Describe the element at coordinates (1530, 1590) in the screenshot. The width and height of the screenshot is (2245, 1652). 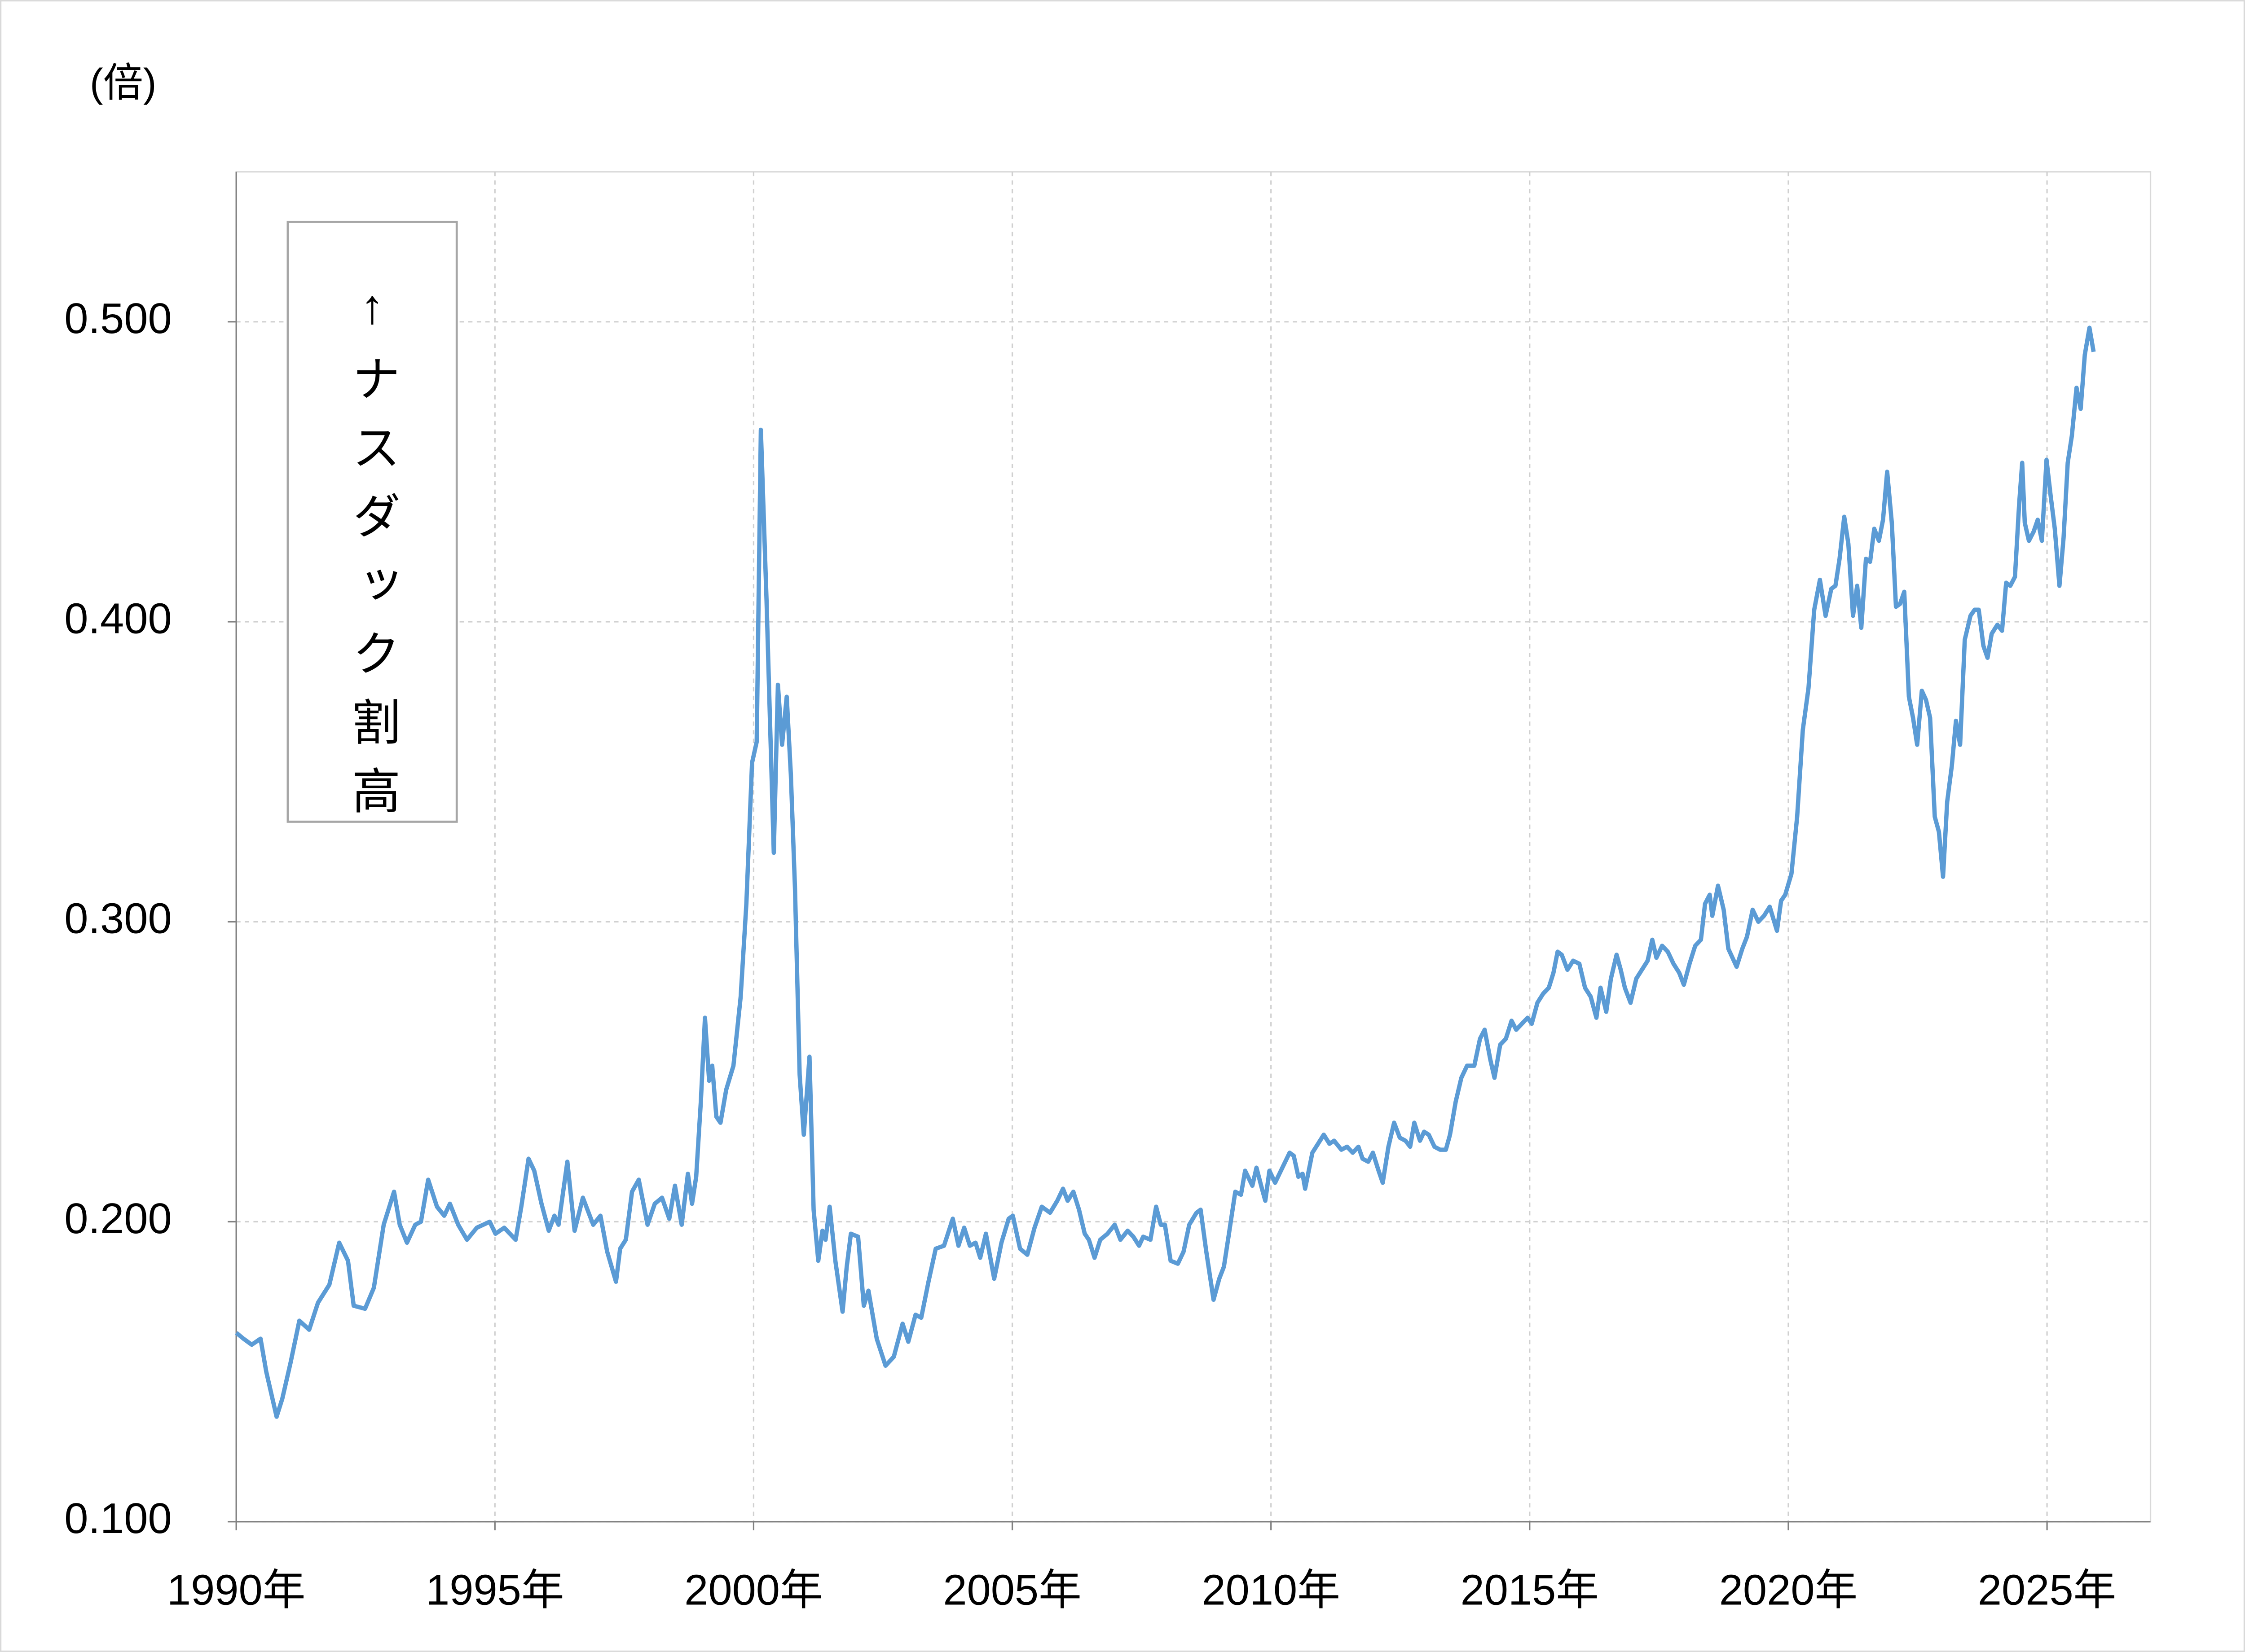
I see `x-tick-label: 2015年` at that location.